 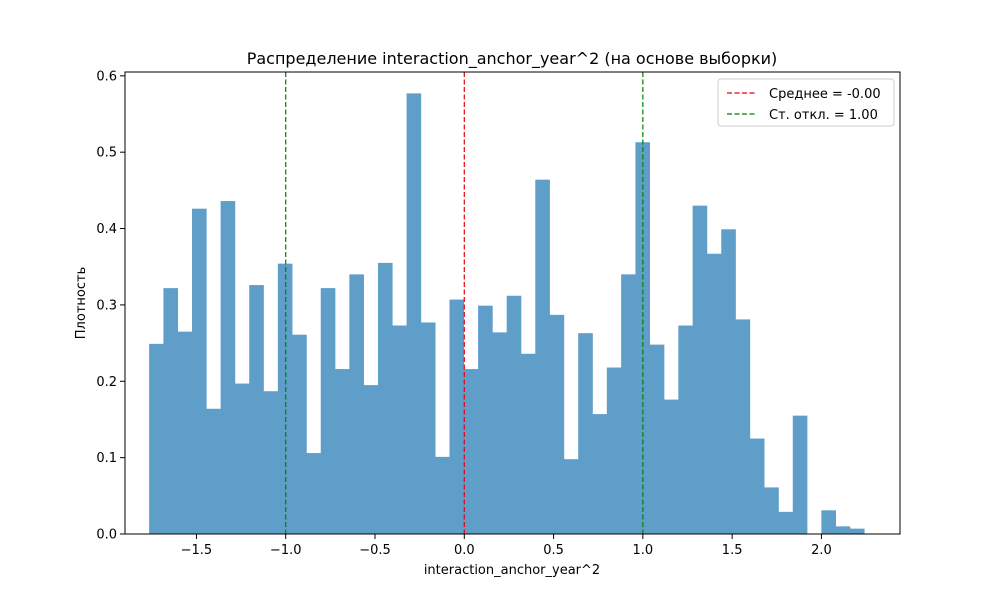 What do you see at coordinates (823, 115) in the screenshot?
I see `legend-std-label: Ст. откл. = 1.00` at bounding box center [823, 115].